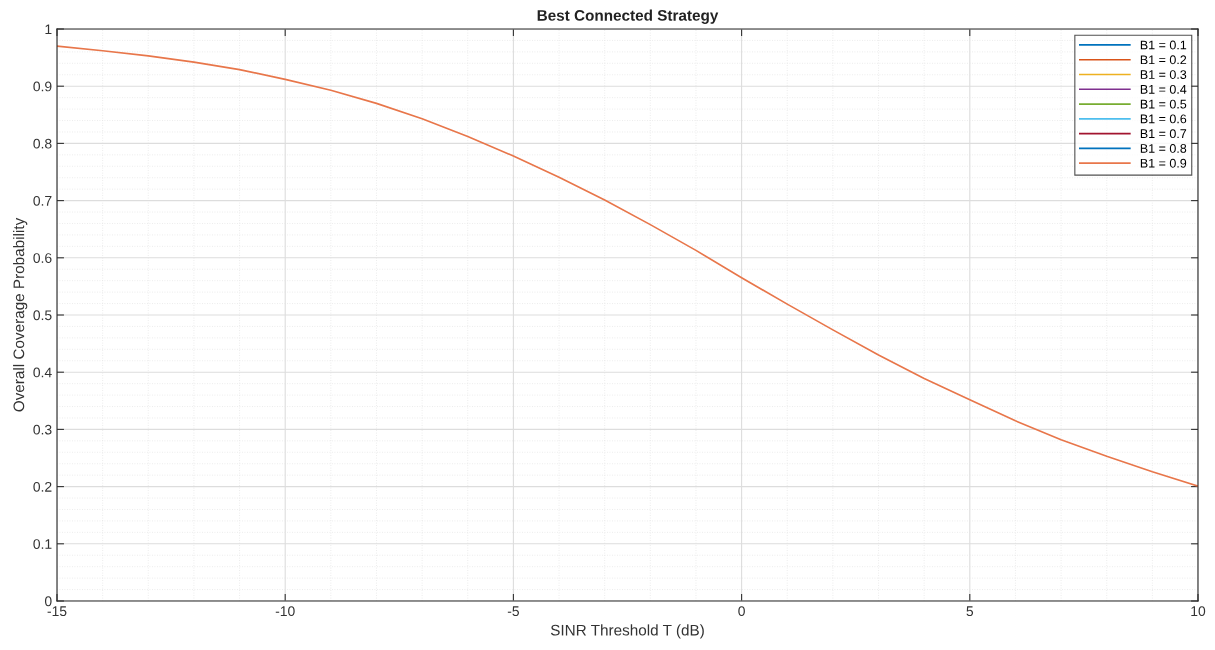  What do you see at coordinates (970, 611) in the screenshot?
I see `x-tick-label: 5` at bounding box center [970, 611].